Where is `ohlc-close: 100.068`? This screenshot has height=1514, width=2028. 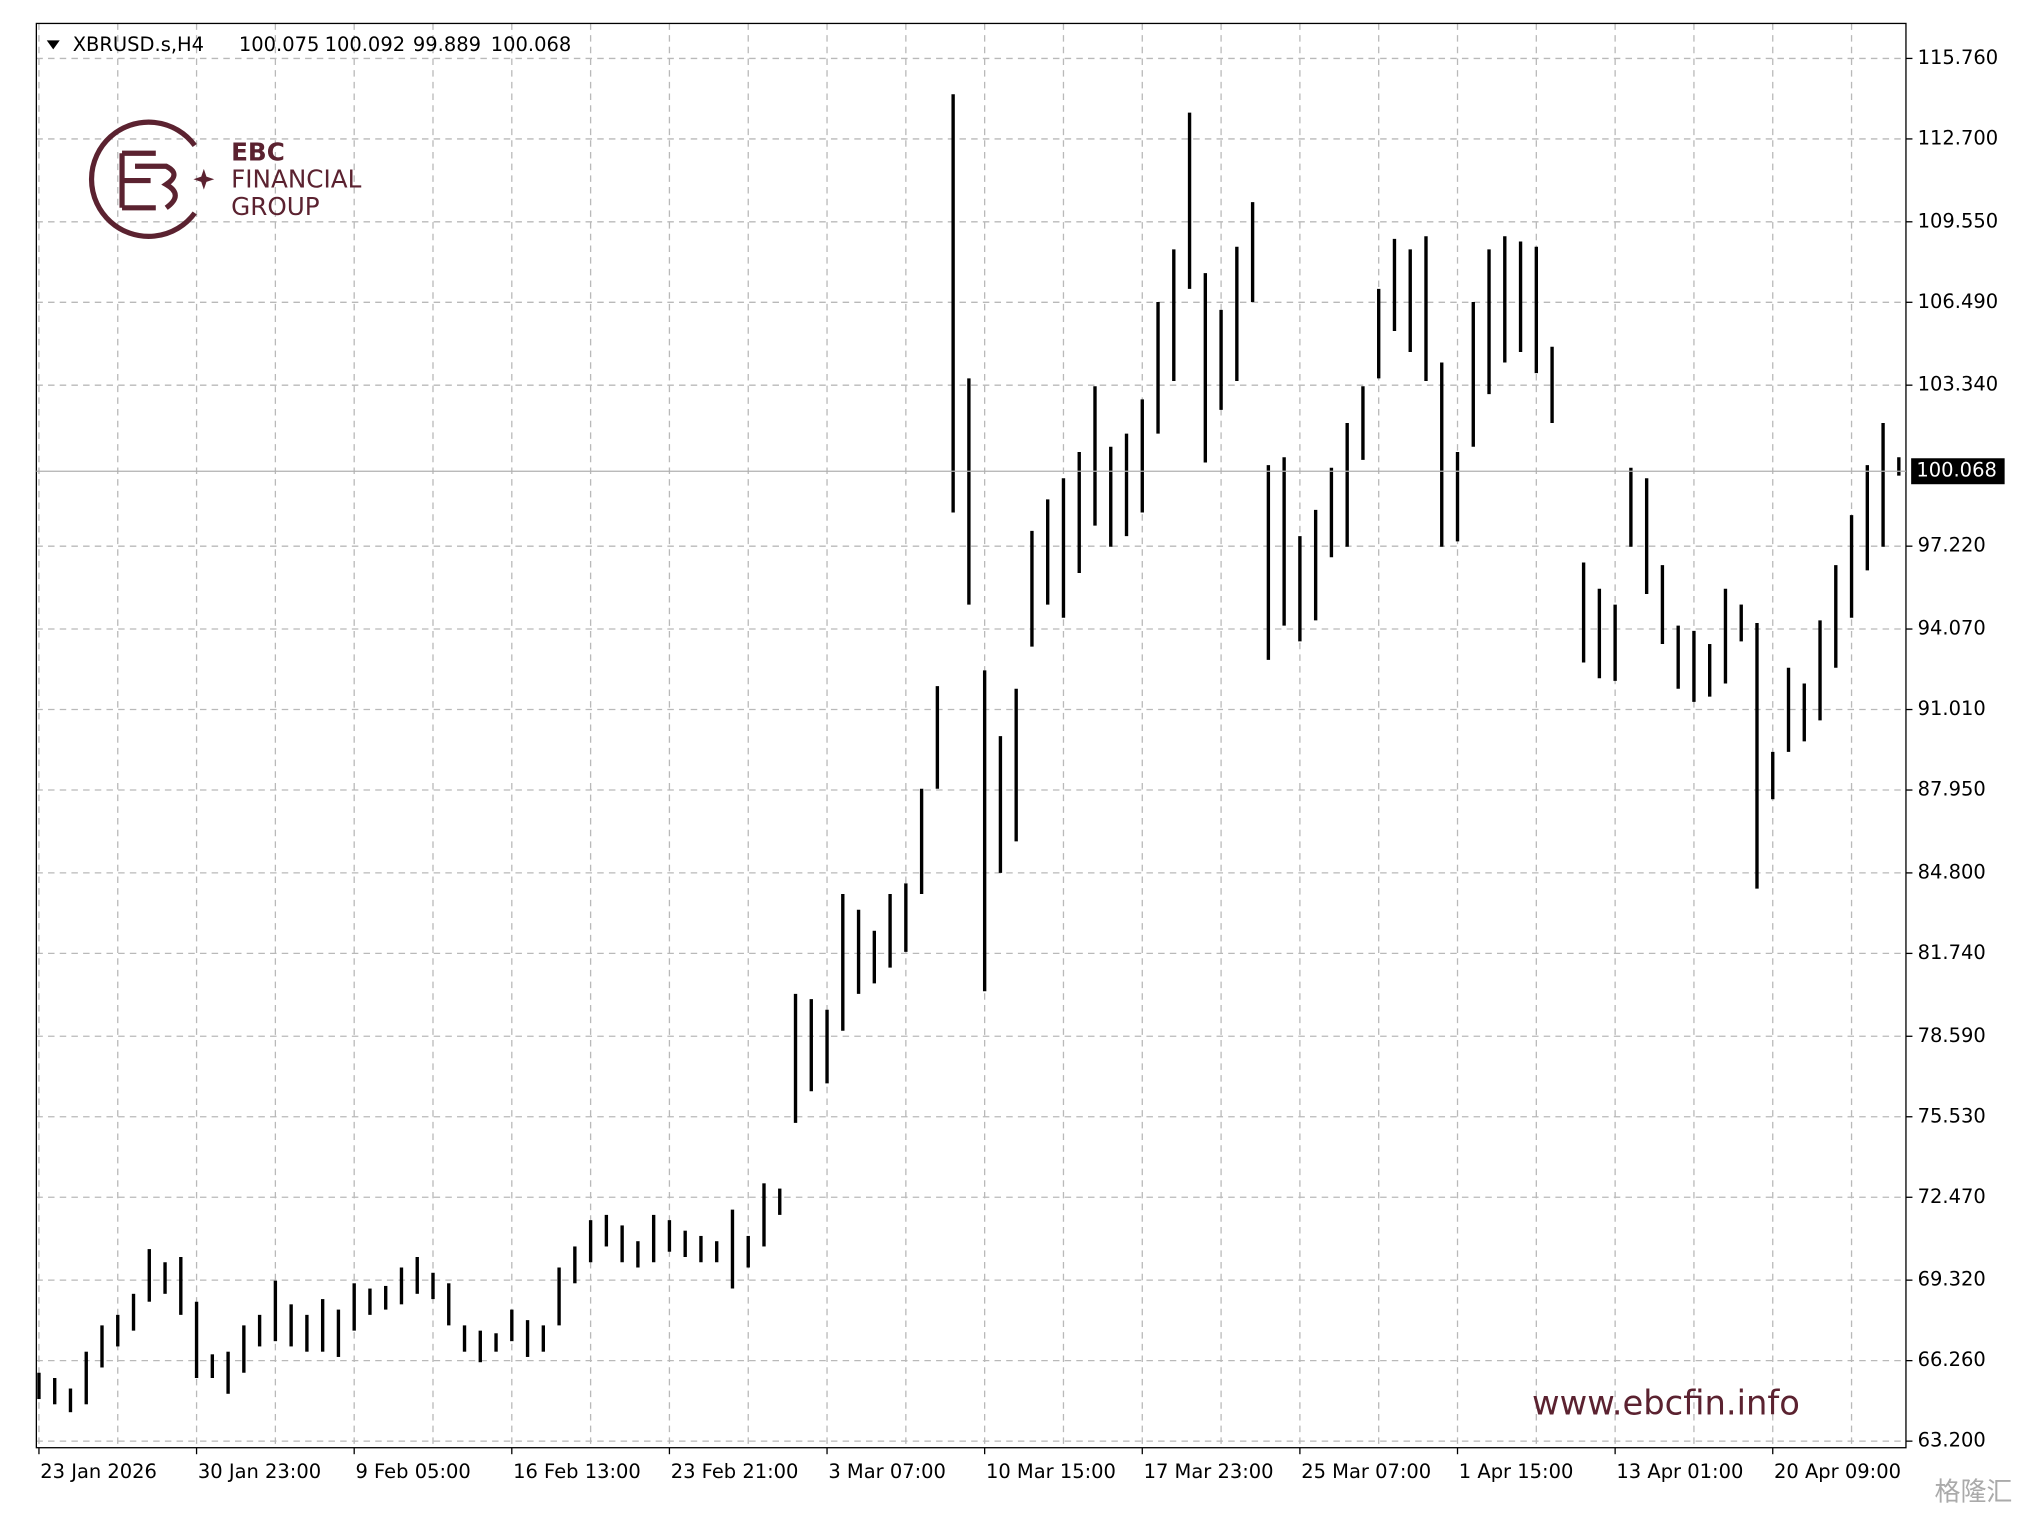
ohlc-close: 100.068 is located at coordinates (531, 44).